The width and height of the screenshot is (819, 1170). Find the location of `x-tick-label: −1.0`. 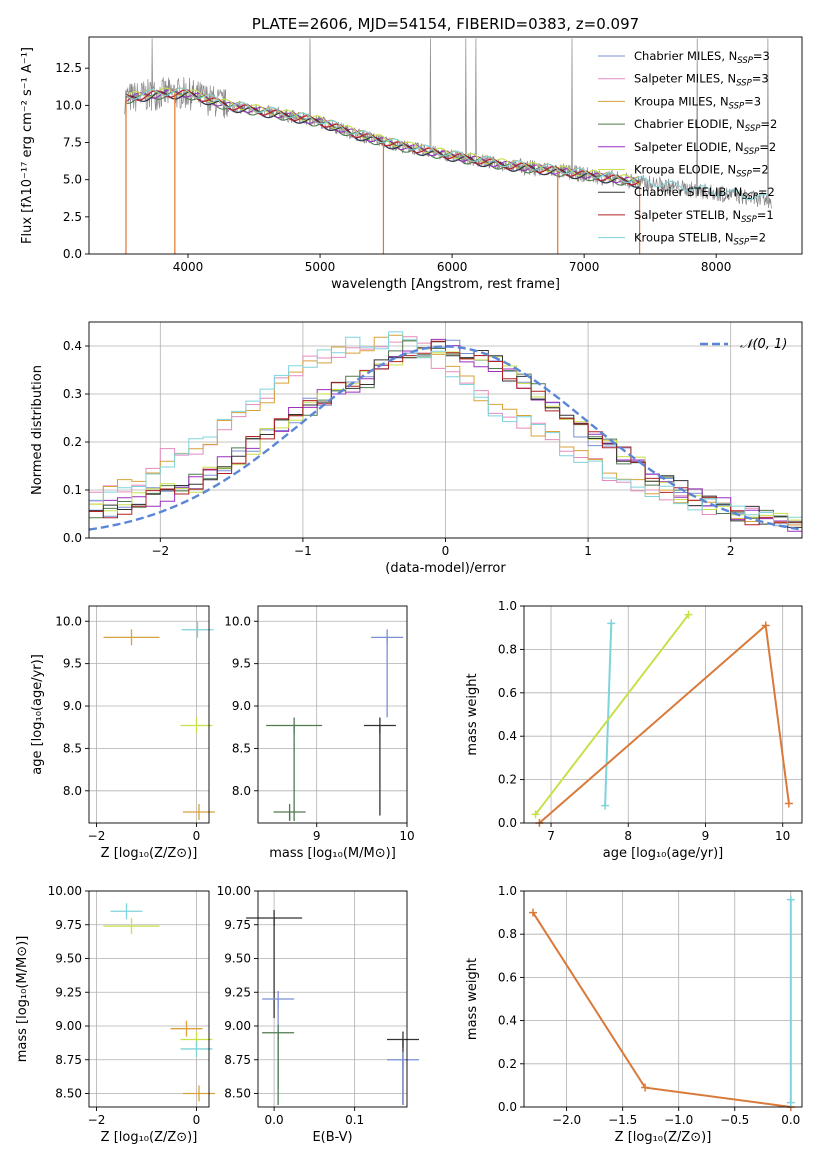

x-tick-label: −1.0 is located at coordinates (678, 1120).